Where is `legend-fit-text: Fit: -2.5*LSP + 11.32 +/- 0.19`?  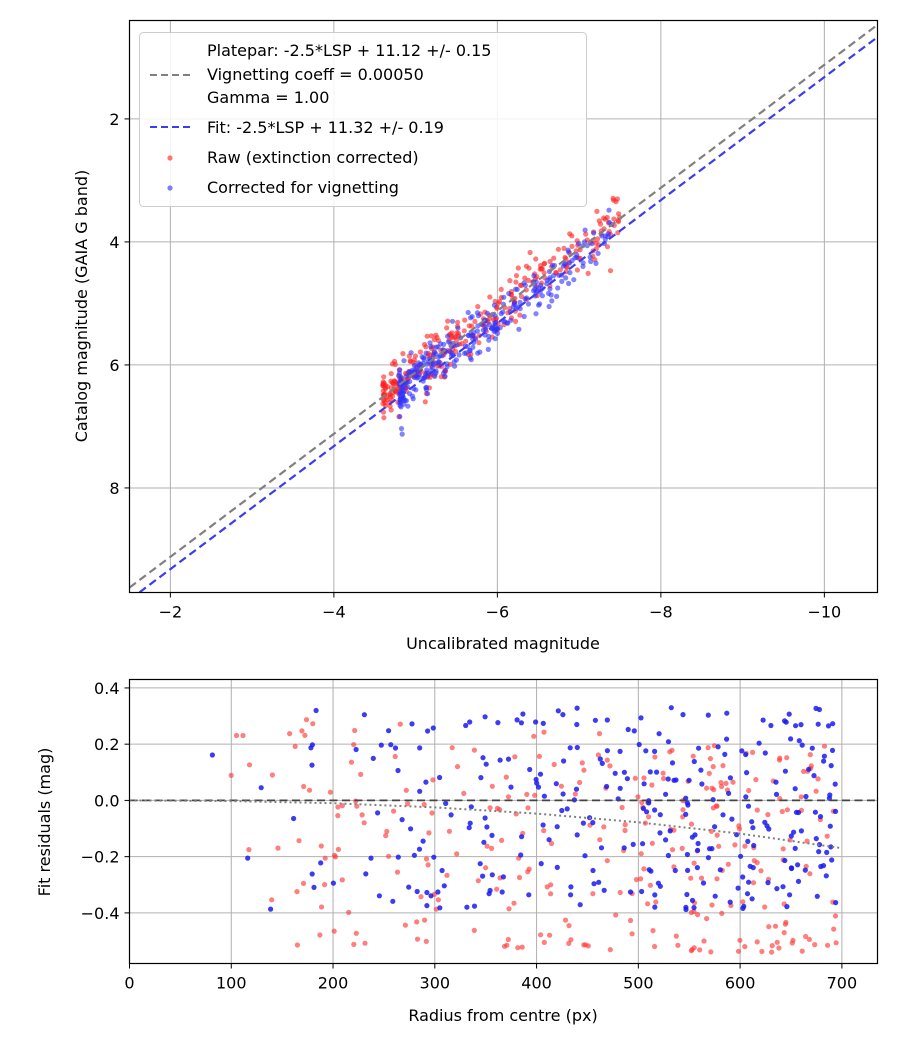
legend-fit-text: Fit: -2.5*LSP + 11.32 +/- 0.19 is located at coordinates (325, 127).